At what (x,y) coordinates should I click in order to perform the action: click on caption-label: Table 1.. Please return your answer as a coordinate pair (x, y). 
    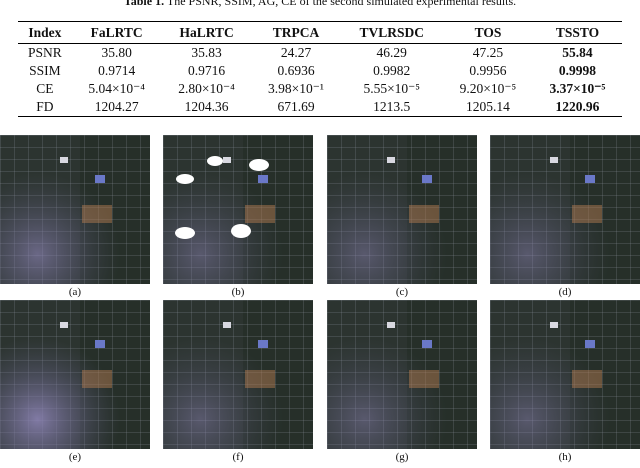
    Looking at the image, I should click on (144, 4).